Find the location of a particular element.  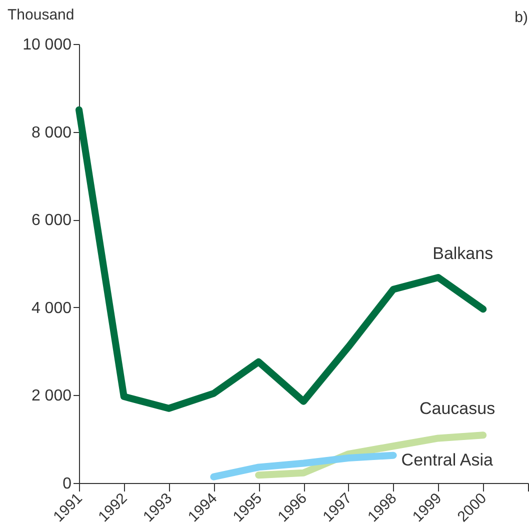

y-tick-label: 6 000 is located at coordinates (51, 221).